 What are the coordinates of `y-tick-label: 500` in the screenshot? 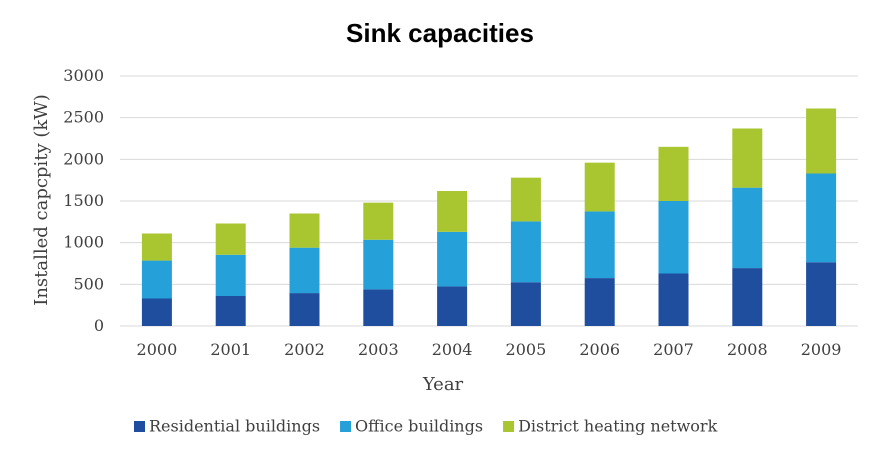 It's located at (88, 283).